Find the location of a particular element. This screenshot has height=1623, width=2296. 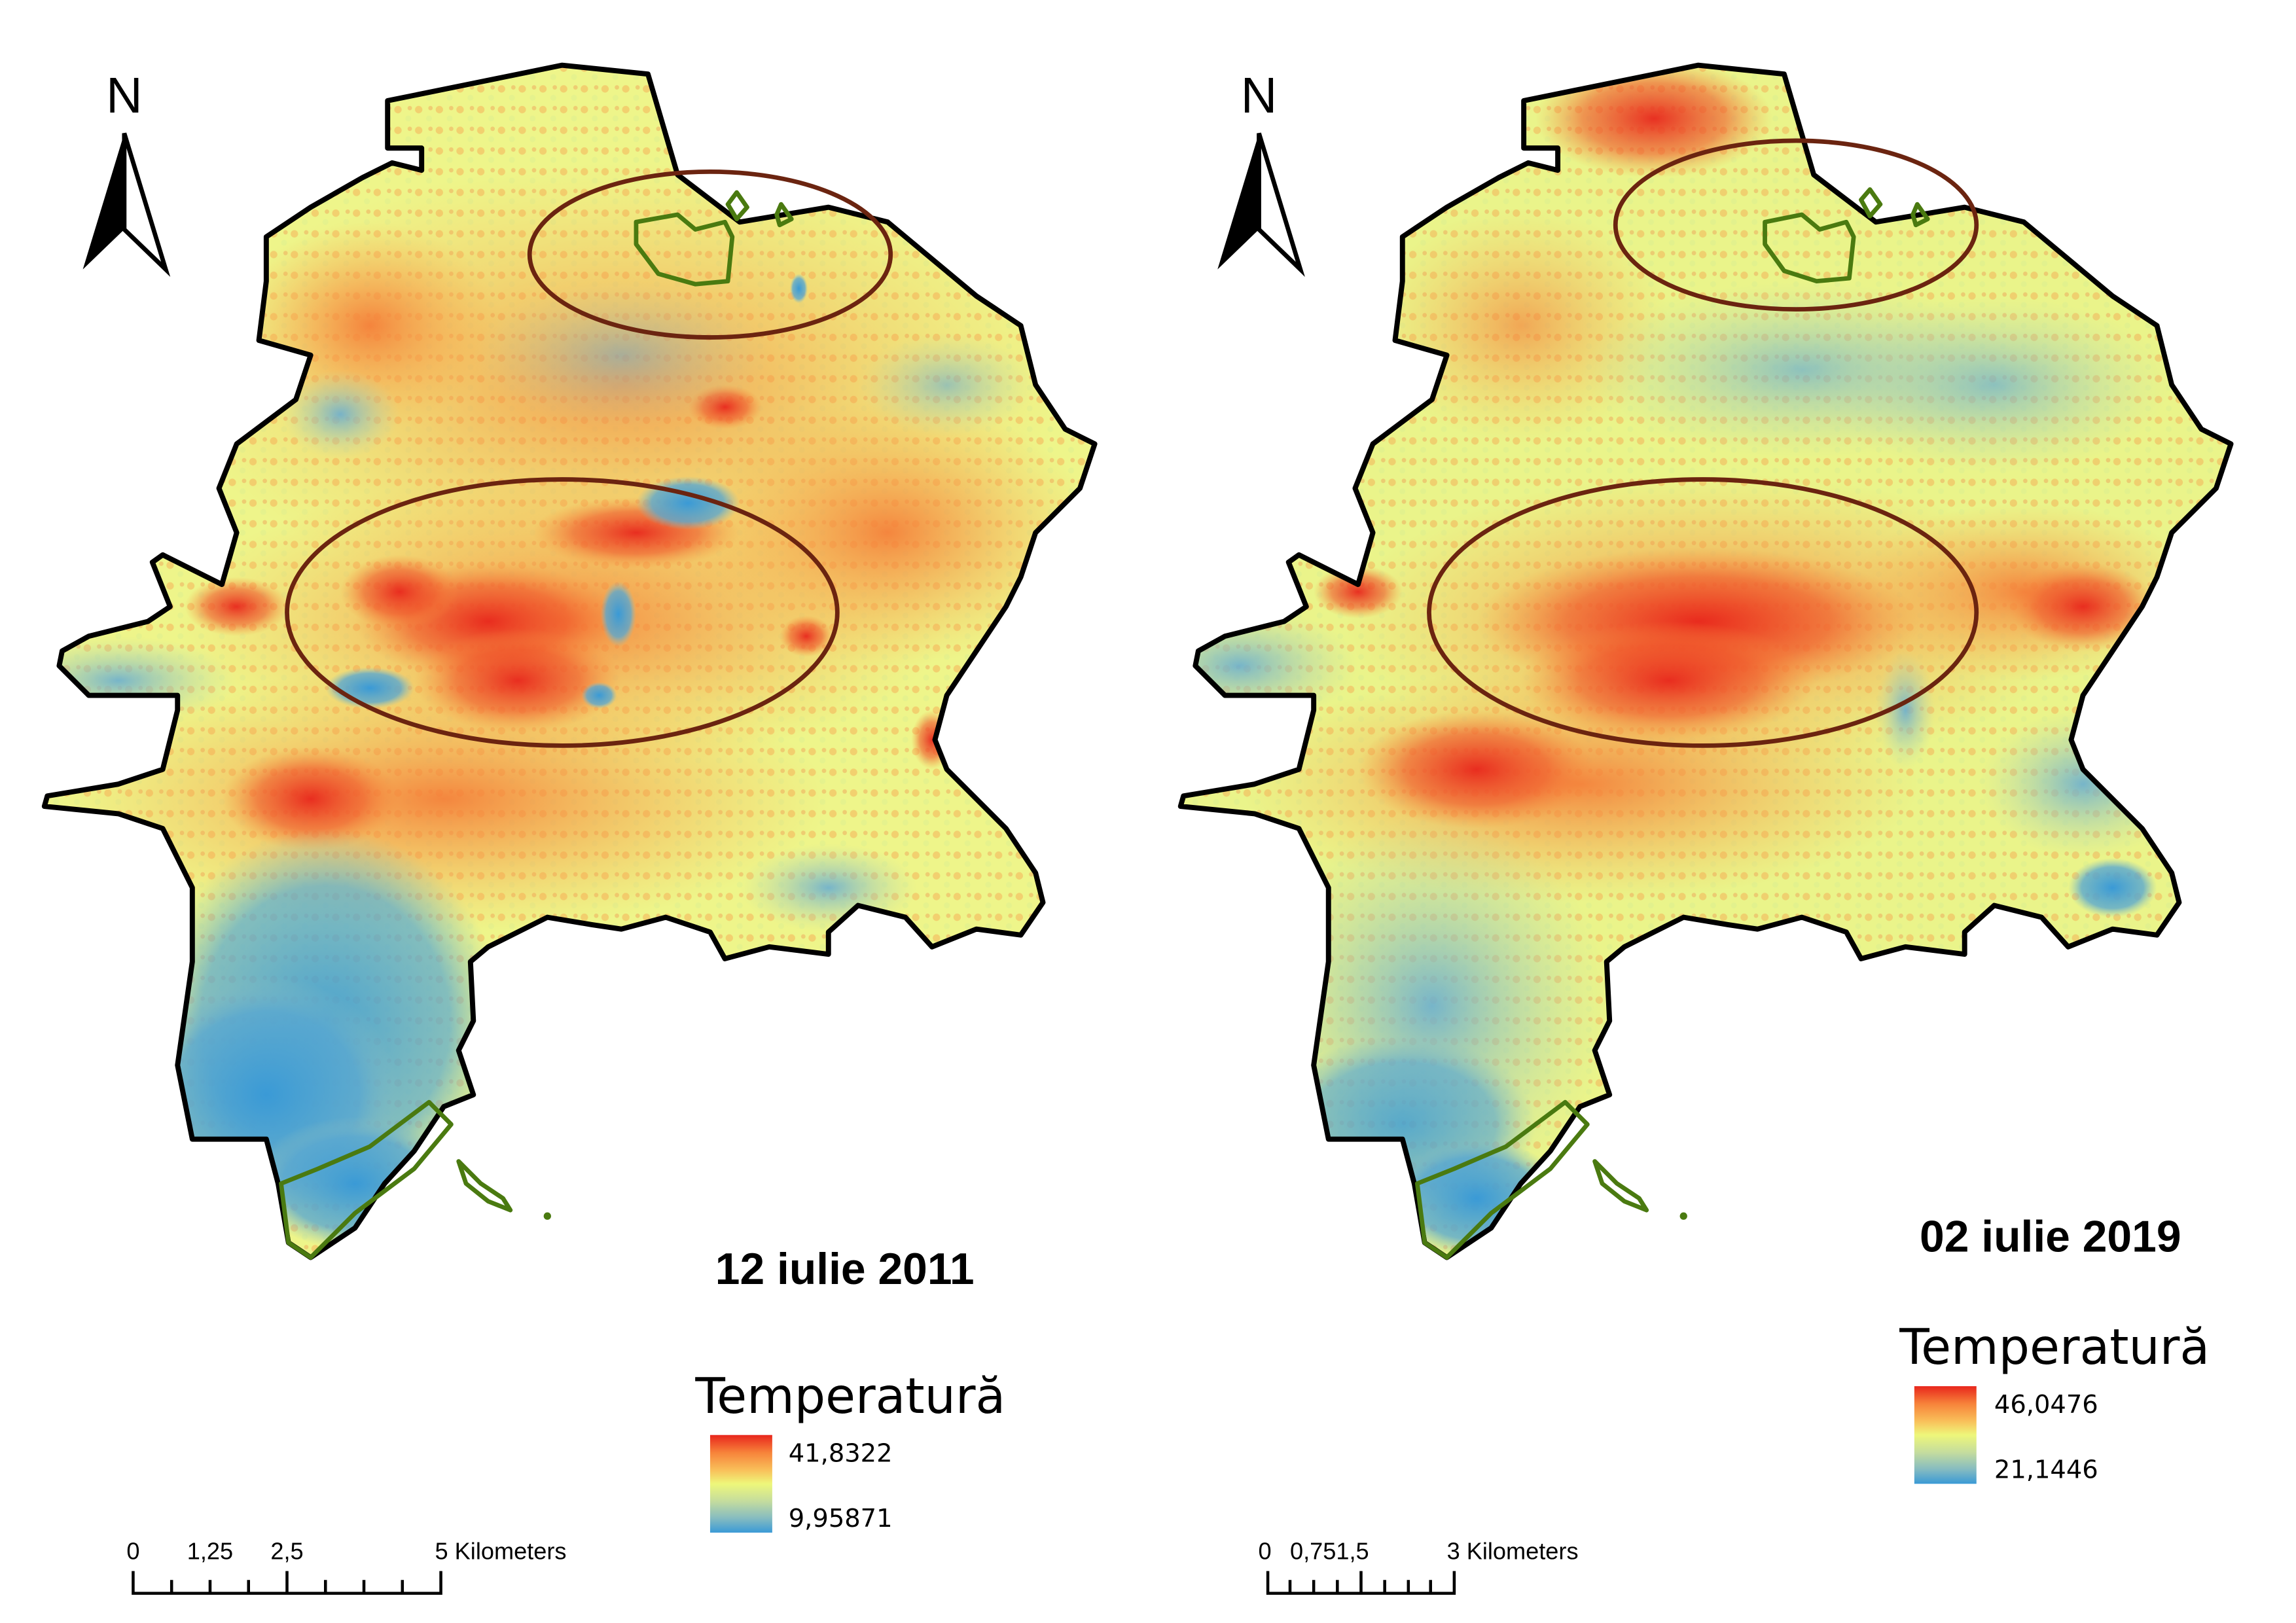

scale-label: 0,751,5 is located at coordinates (1329, 1551).